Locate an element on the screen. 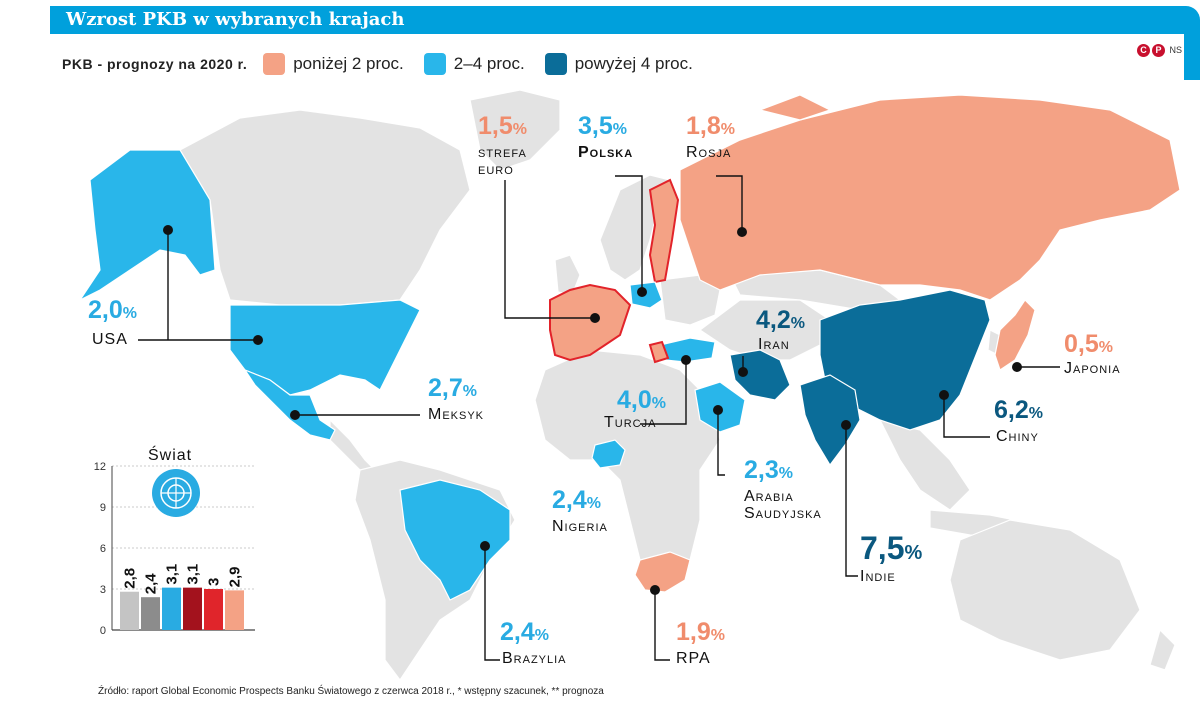 The width and height of the screenshot is (1200, 711). point-euro is located at coordinates (595, 318).